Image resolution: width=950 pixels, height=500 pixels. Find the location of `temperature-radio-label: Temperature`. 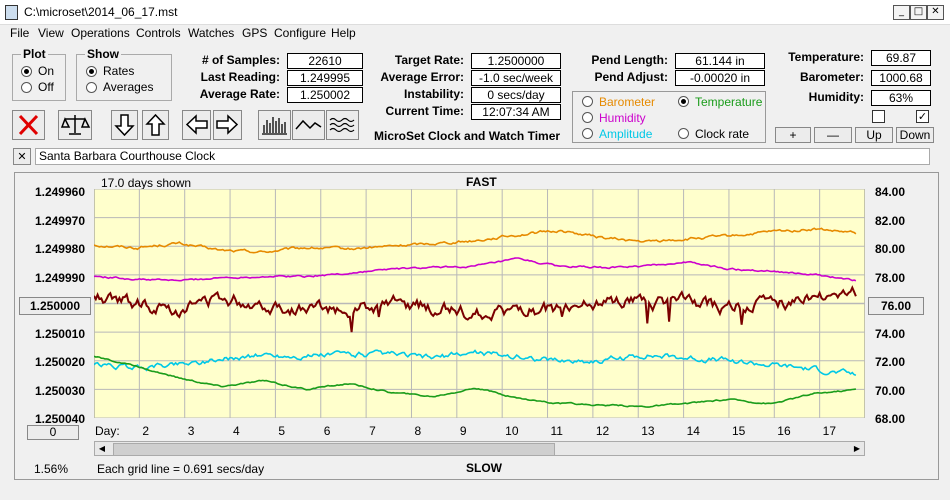

temperature-radio-label: Temperature is located at coordinates (729, 102).